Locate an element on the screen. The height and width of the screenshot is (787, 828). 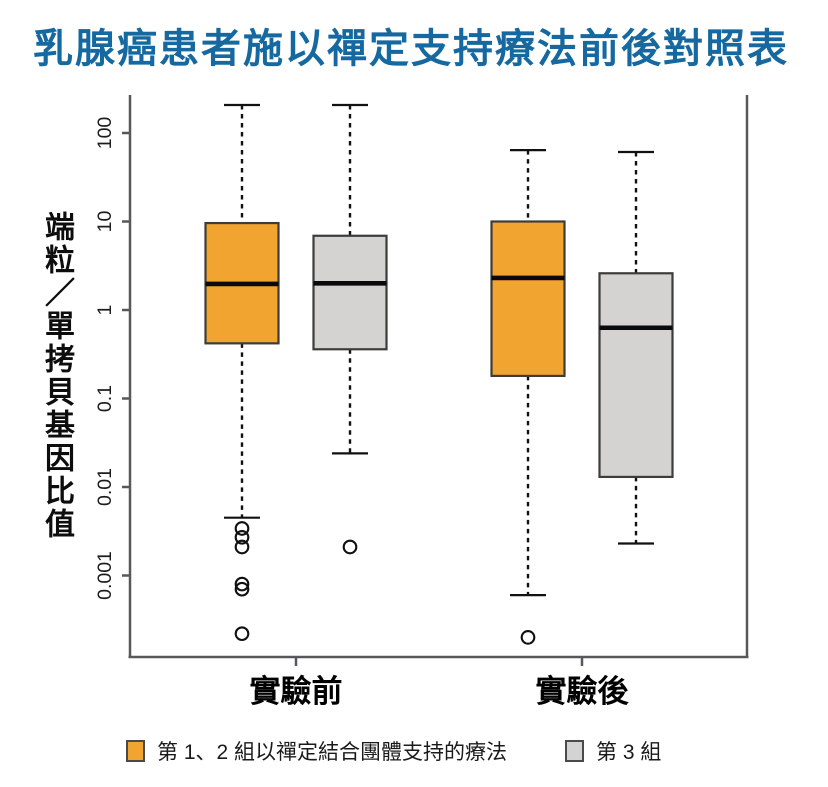
y-axis-tick-label: 0.001 is located at coordinates (105, 575).